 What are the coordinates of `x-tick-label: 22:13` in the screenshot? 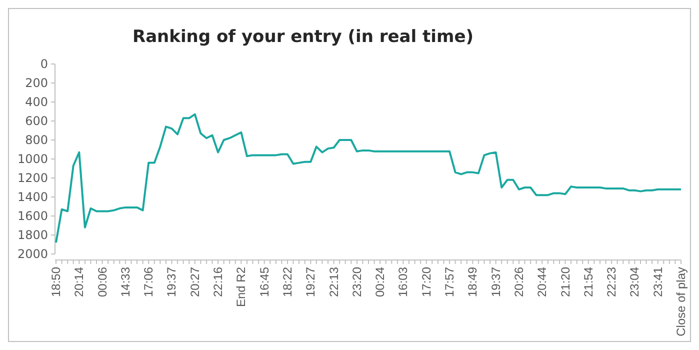 It's located at (333, 282).